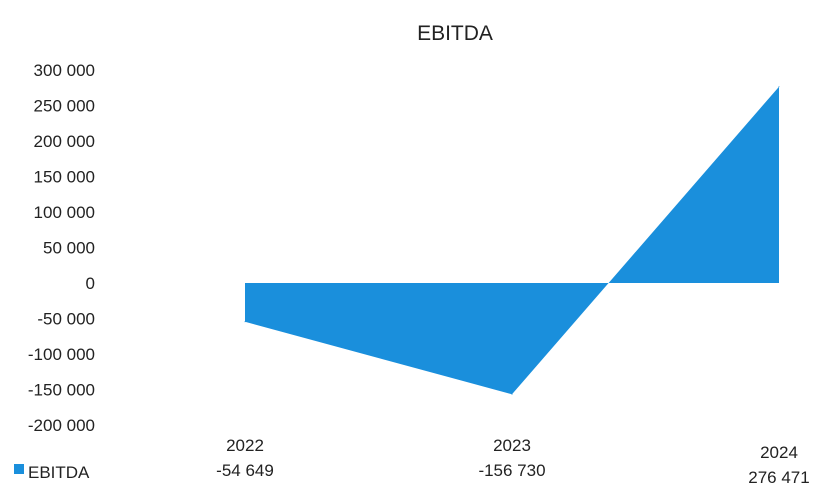  I want to click on data-label: -156 730, so click(511, 470).